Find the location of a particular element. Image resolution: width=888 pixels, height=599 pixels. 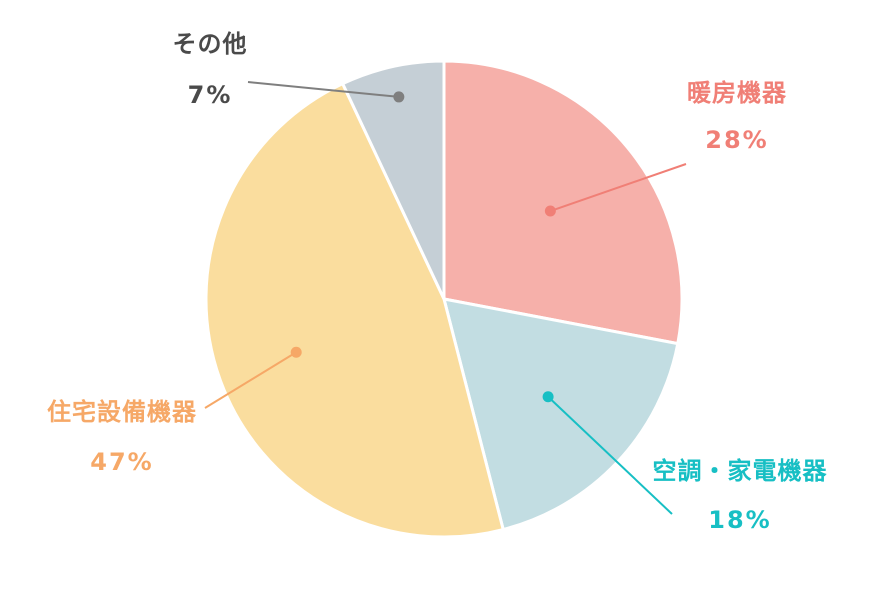

slice-label-aircon-appliance: 空調・家電機器 is located at coordinates (740, 471).